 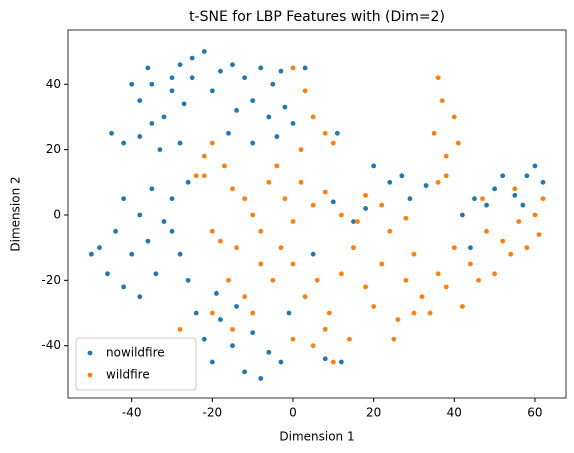 What do you see at coordinates (373, 413) in the screenshot?
I see `x-tick-label: 20` at bounding box center [373, 413].